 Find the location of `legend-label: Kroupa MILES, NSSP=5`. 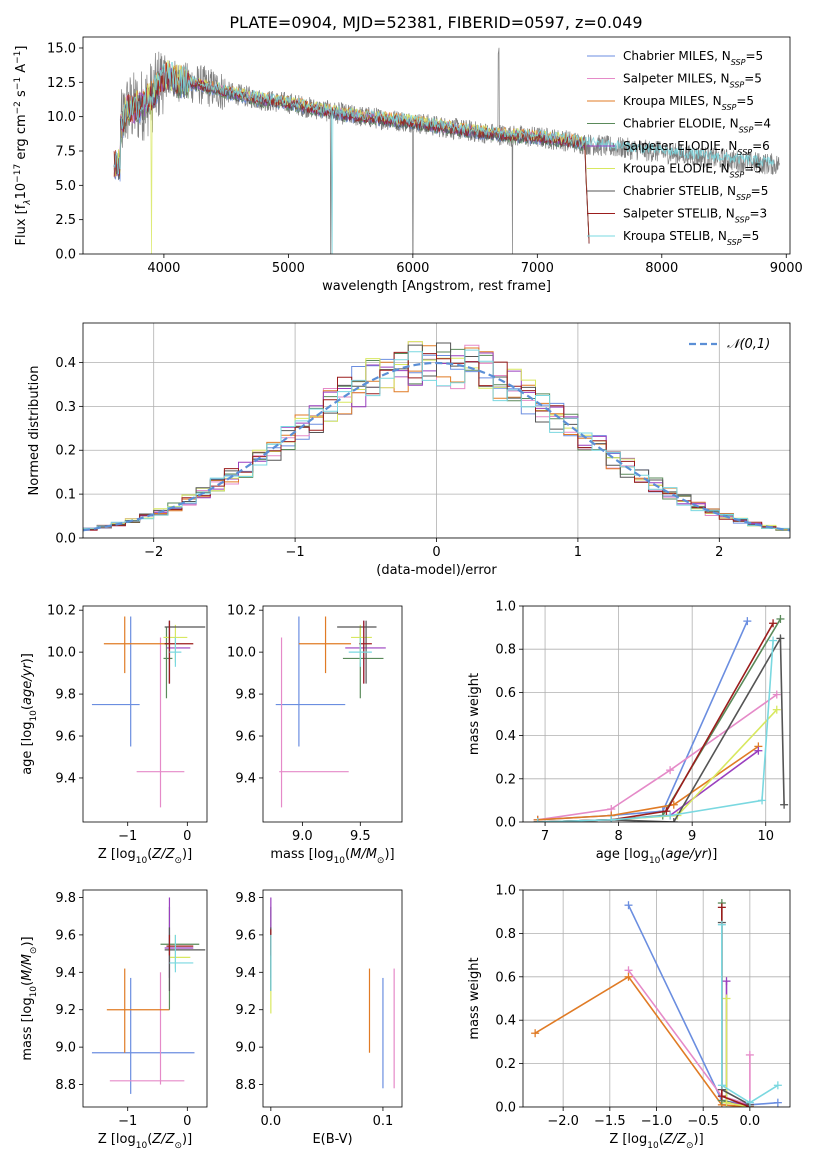

legend-label: Kroupa MILES, NSSP=5 is located at coordinates (688, 103).